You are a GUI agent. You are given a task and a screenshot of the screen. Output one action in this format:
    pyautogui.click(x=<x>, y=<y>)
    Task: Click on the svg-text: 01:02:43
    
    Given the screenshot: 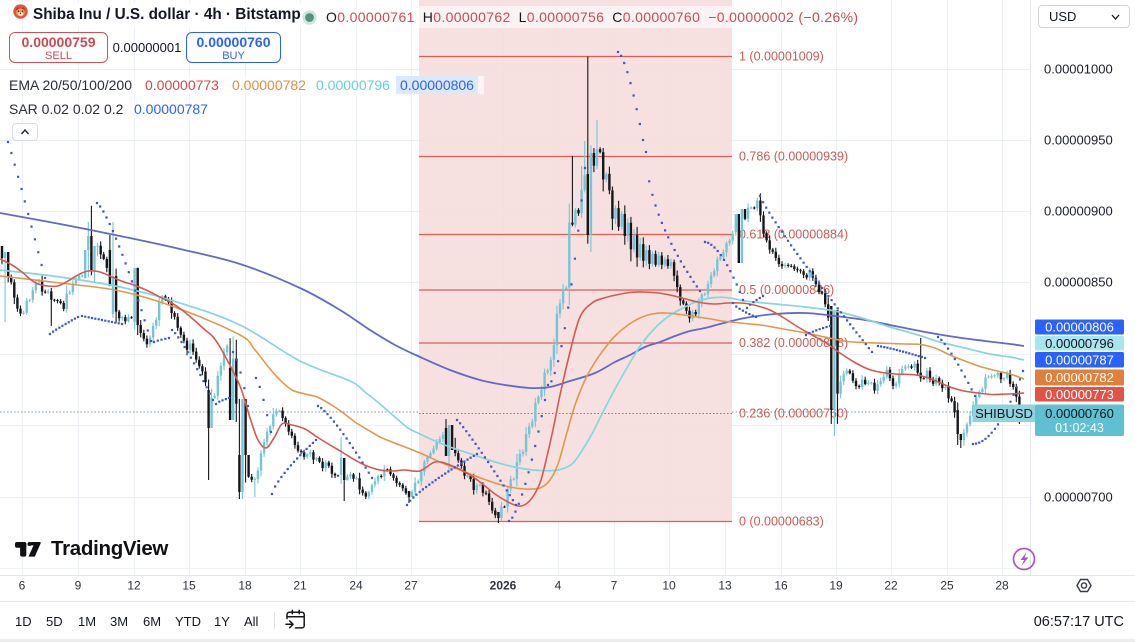 What is the action you would take?
    pyautogui.click(x=1079, y=428)
    